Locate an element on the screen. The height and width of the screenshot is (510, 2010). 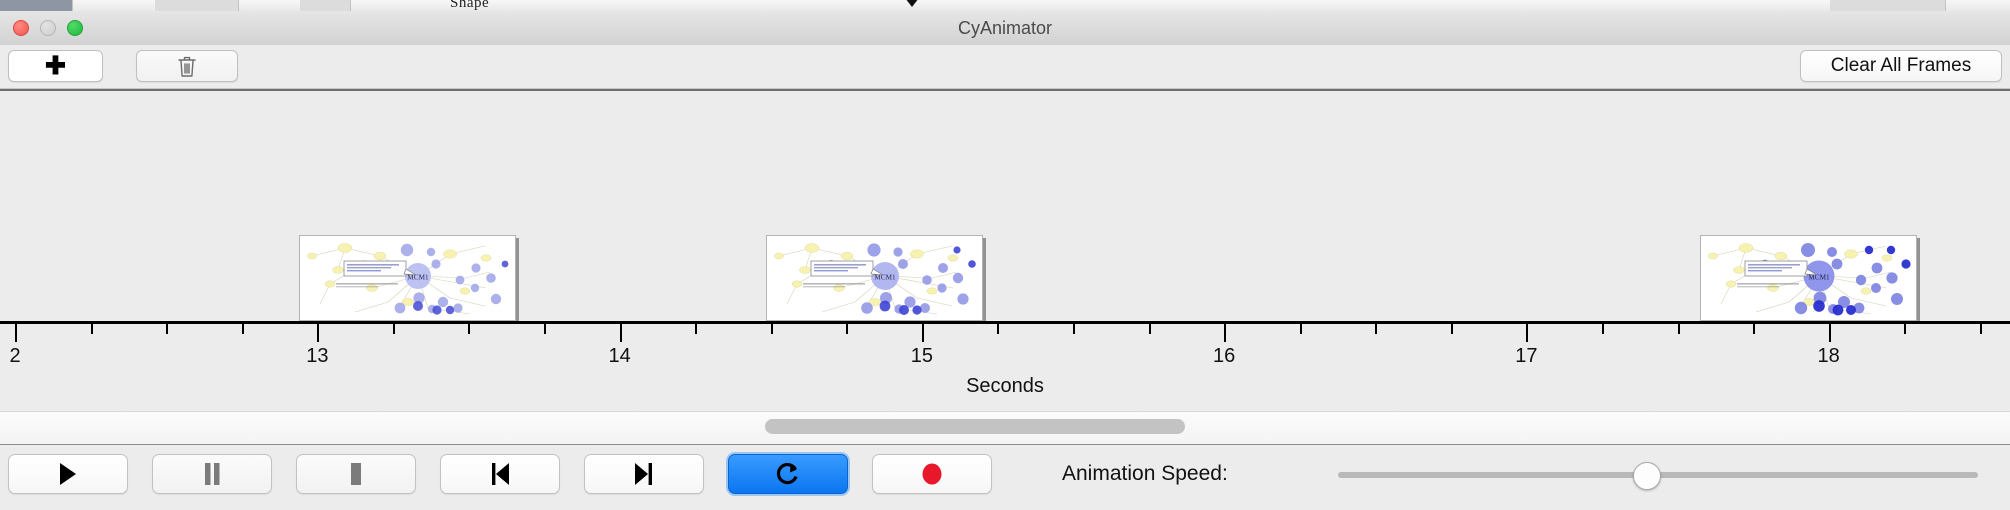
stop-button is located at coordinates (356, 474).